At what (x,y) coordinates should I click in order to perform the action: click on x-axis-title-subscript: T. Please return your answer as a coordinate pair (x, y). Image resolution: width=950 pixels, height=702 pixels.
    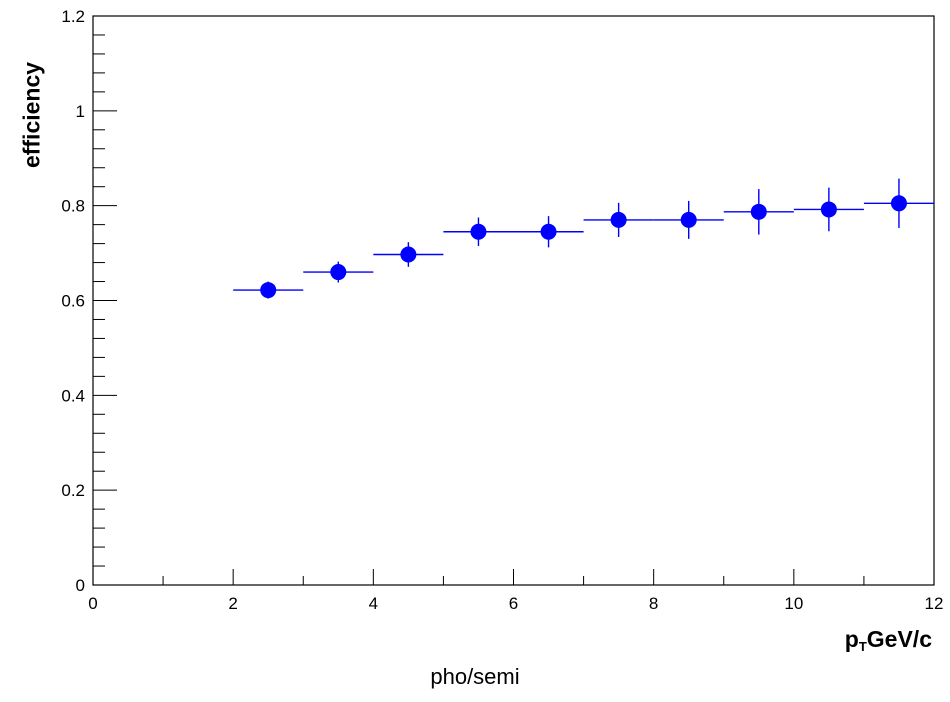
    Looking at the image, I should click on (862, 646).